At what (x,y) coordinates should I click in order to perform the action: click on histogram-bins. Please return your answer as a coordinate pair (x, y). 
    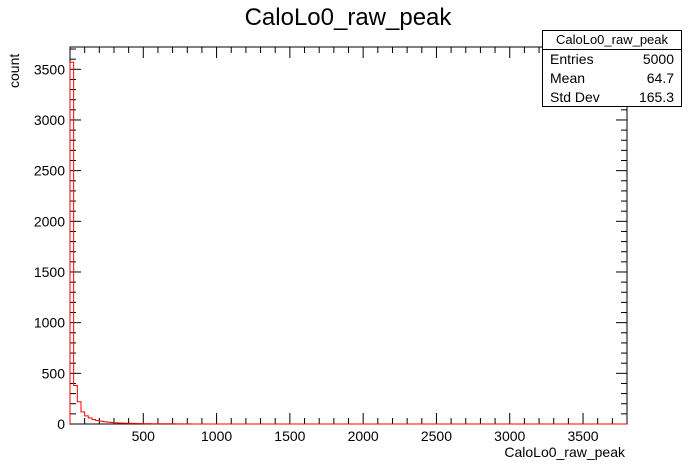
    Looking at the image, I should click on (130, 243).